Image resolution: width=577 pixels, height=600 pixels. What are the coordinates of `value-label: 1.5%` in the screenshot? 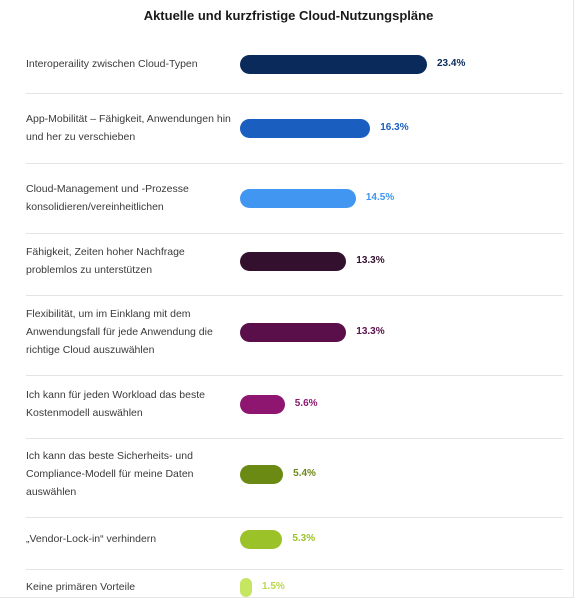 It's located at (273, 586).